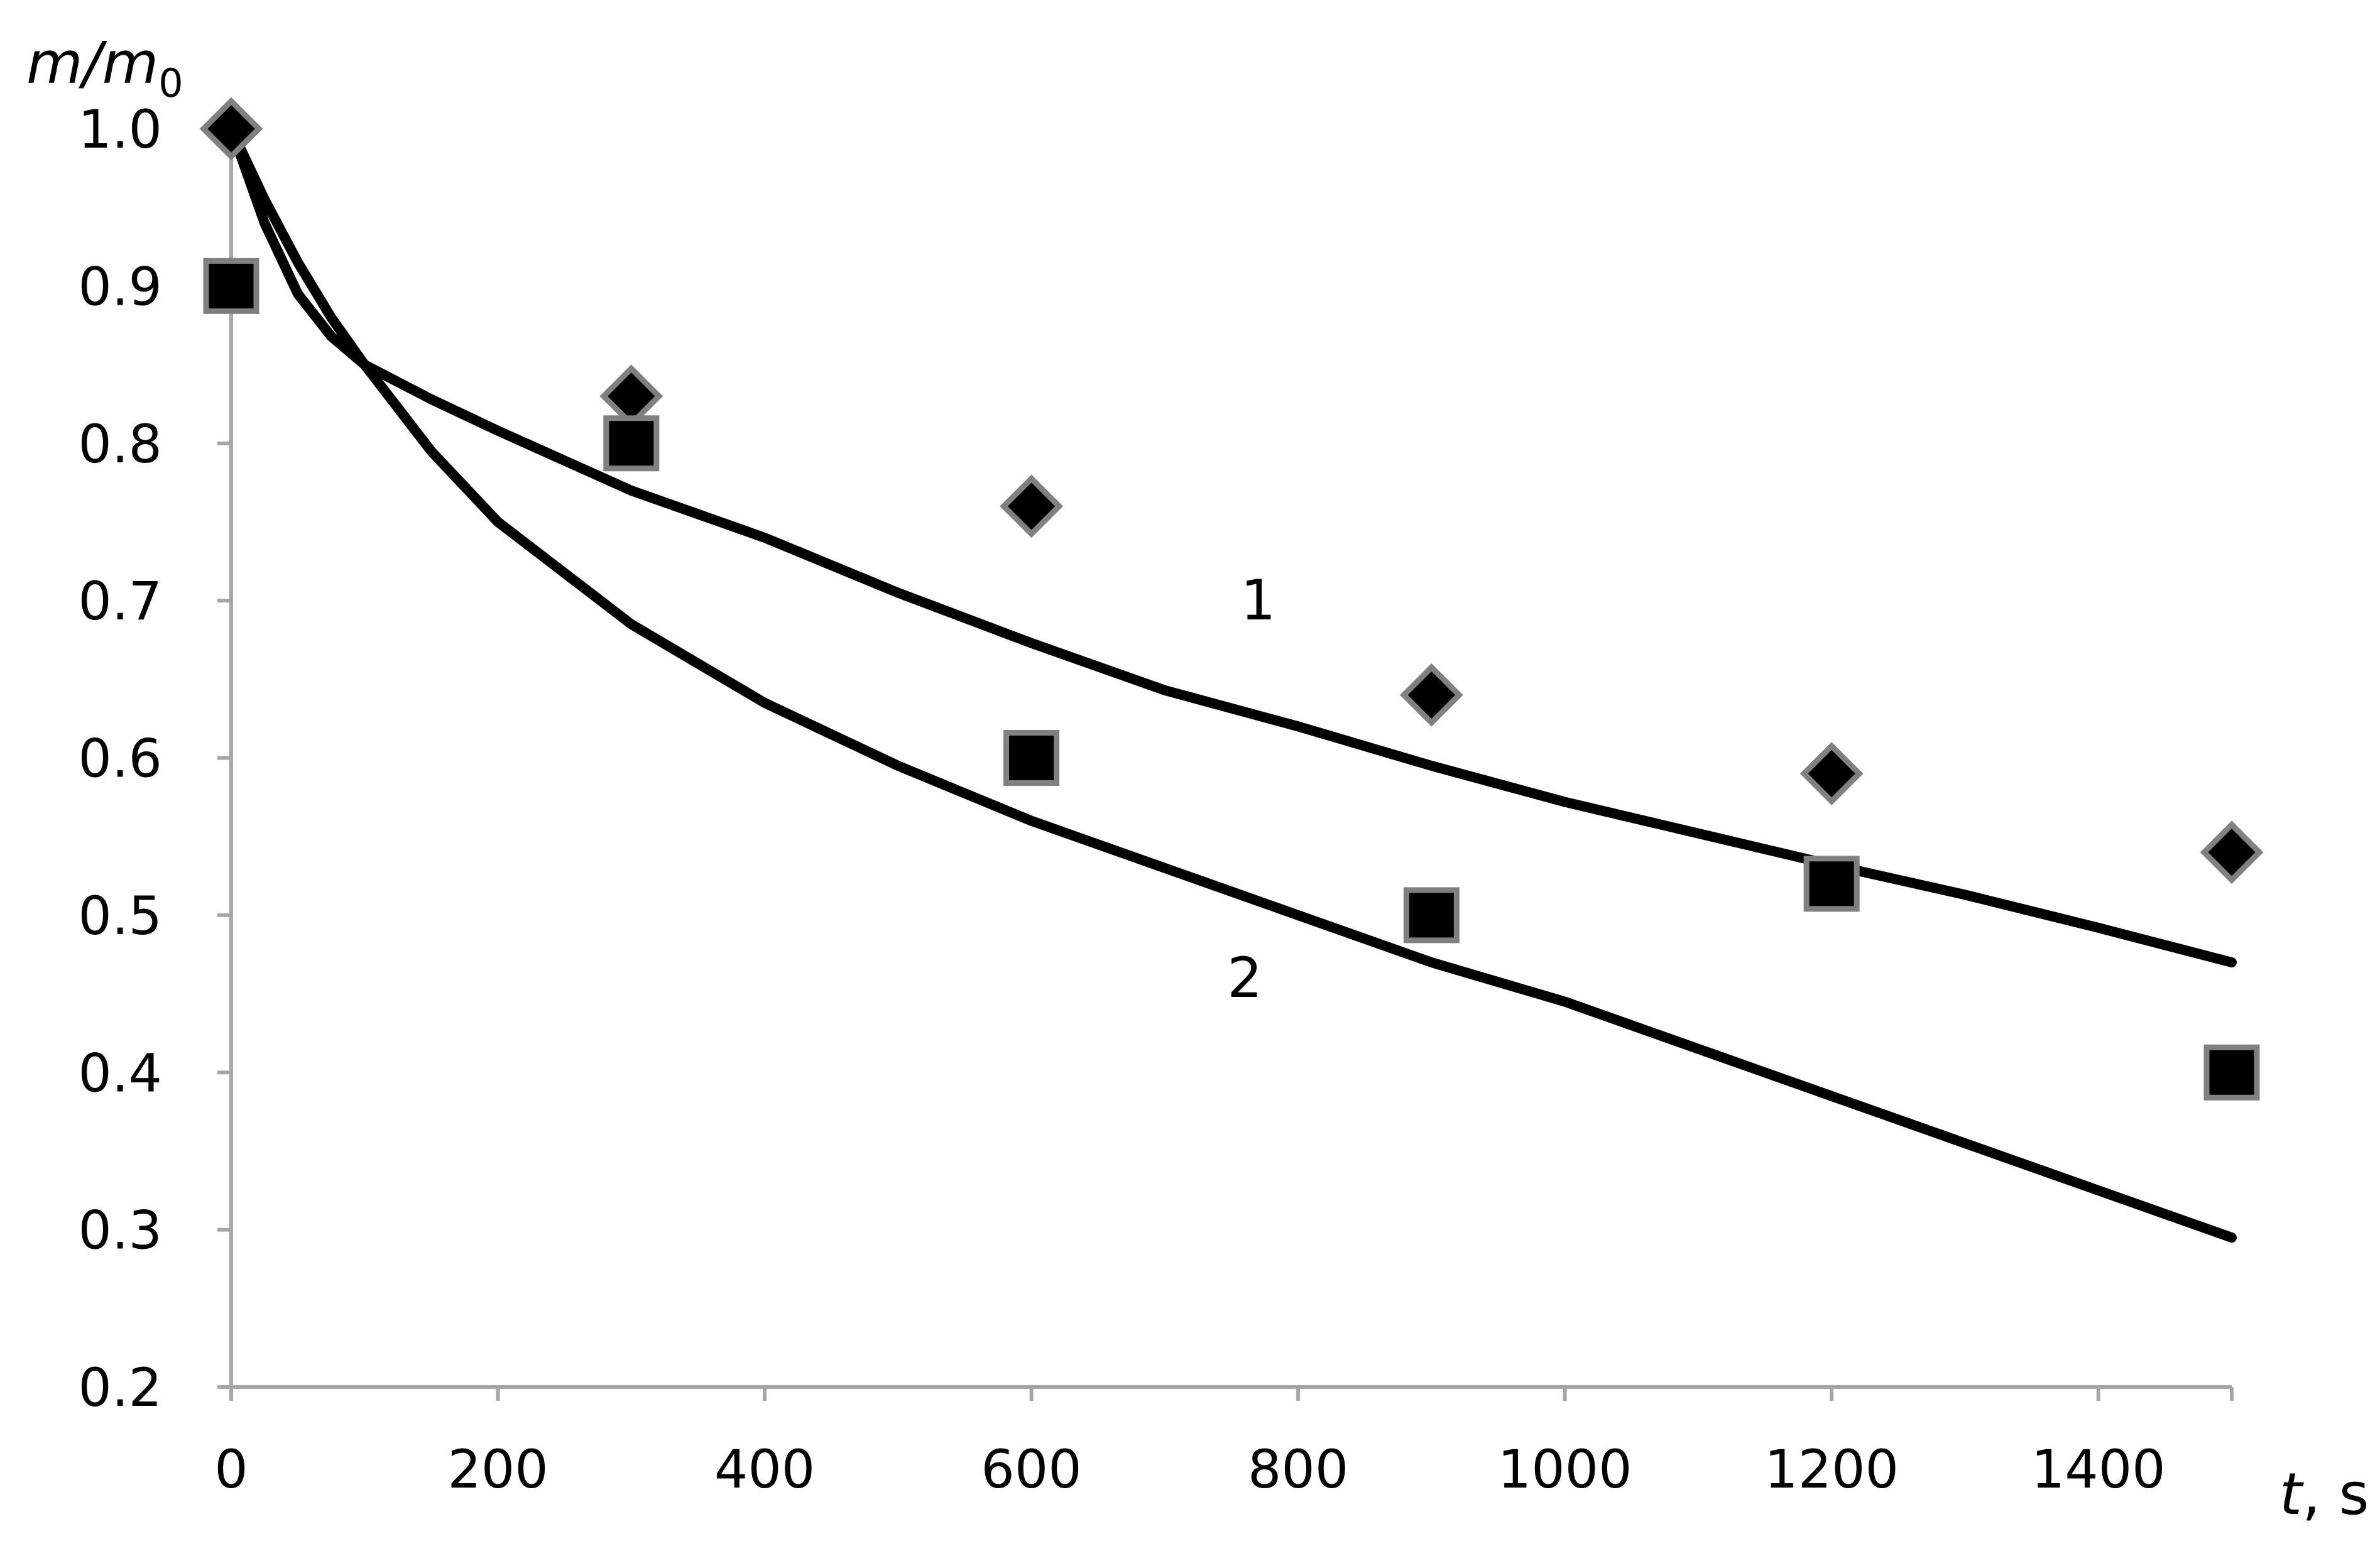 Image resolution: width=2380 pixels, height=1551 pixels. I want to click on y-tick-label: 0.3, so click(120, 1230).